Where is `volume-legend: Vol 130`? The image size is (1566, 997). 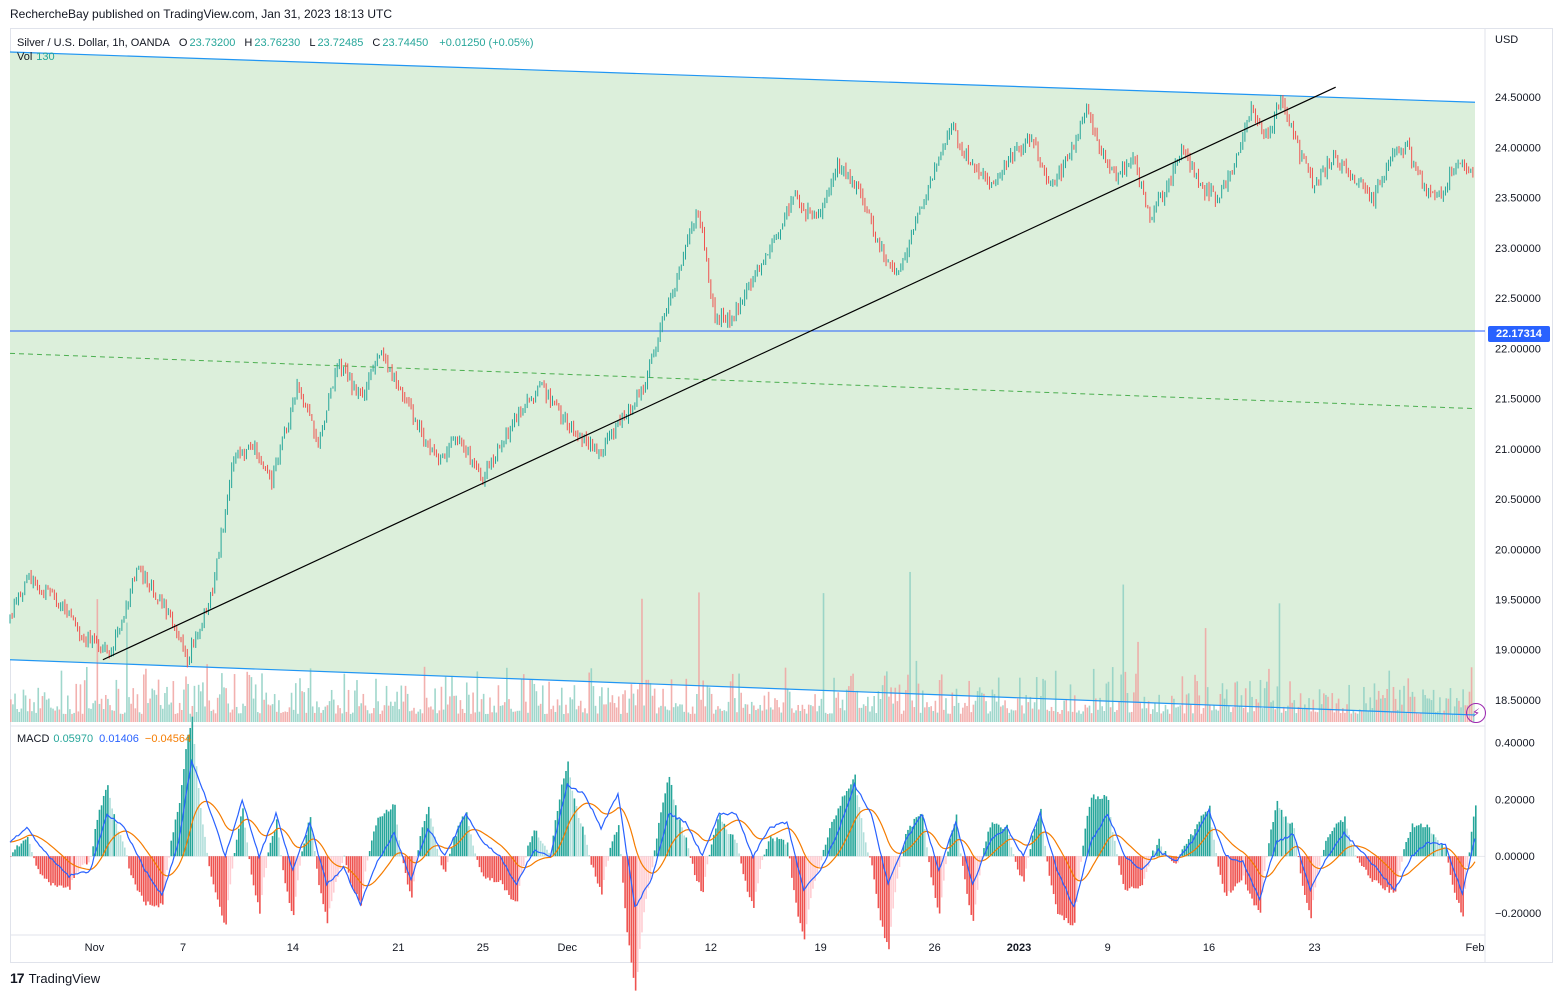 volume-legend: Vol 130 is located at coordinates (36, 57).